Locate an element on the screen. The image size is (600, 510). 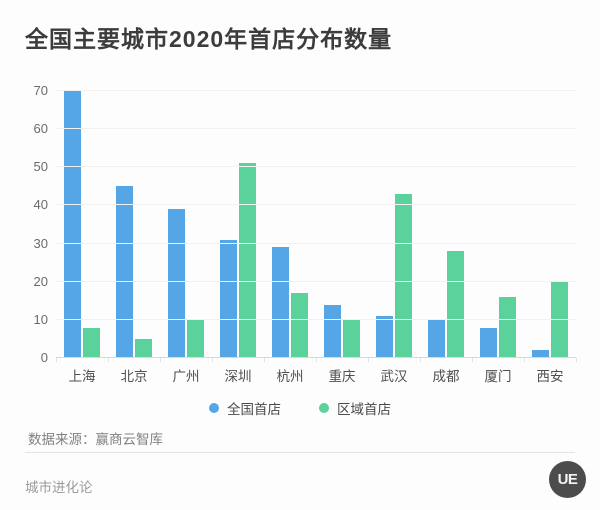
bar-series1-cat7 is located at coordinates (384, 337).